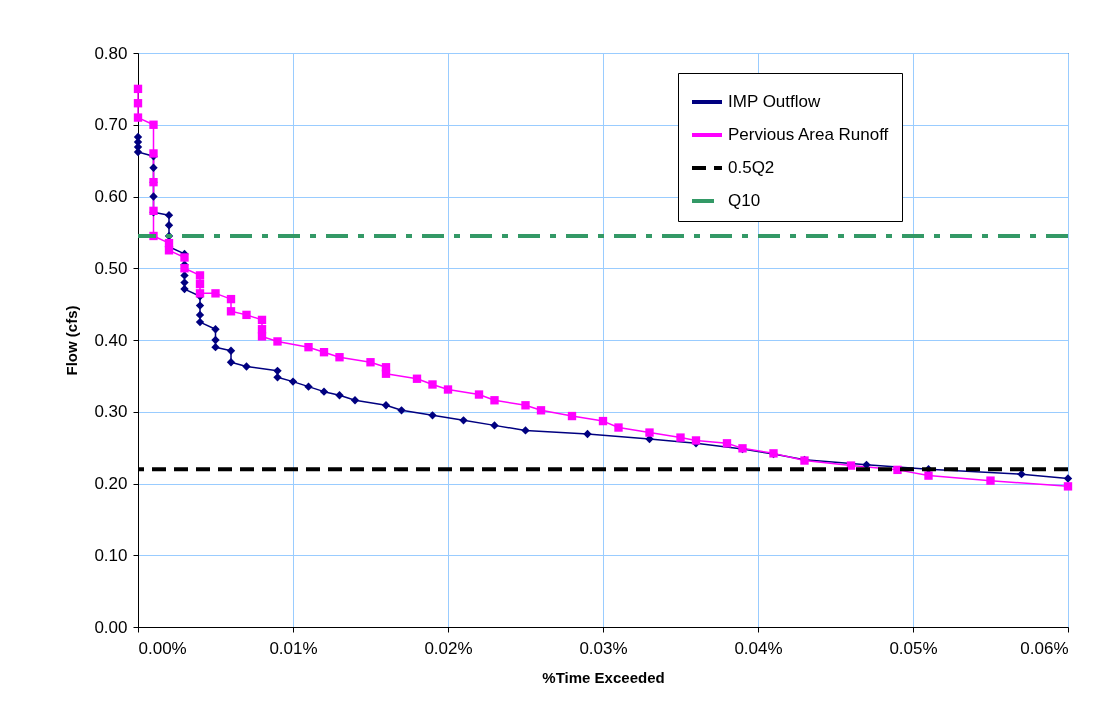 This screenshot has width=1117, height=728. Describe the element at coordinates (751, 167) in the screenshot. I see `legend-label: 0.5Q2` at that location.